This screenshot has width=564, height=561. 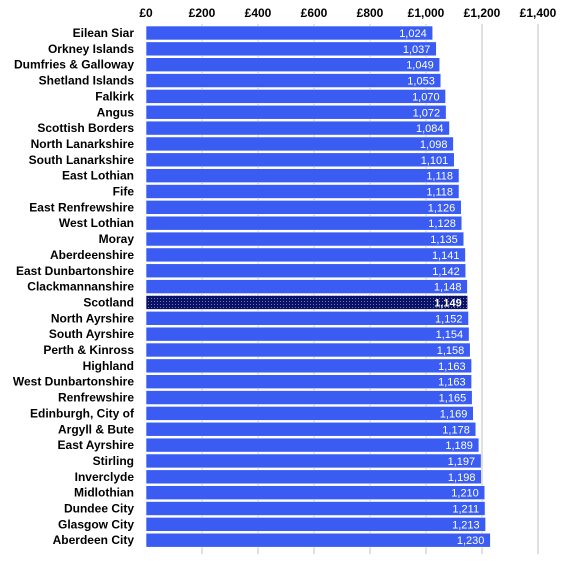 What do you see at coordinates (82, 413) in the screenshot?
I see `category-label: Edinburgh, City of` at bounding box center [82, 413].